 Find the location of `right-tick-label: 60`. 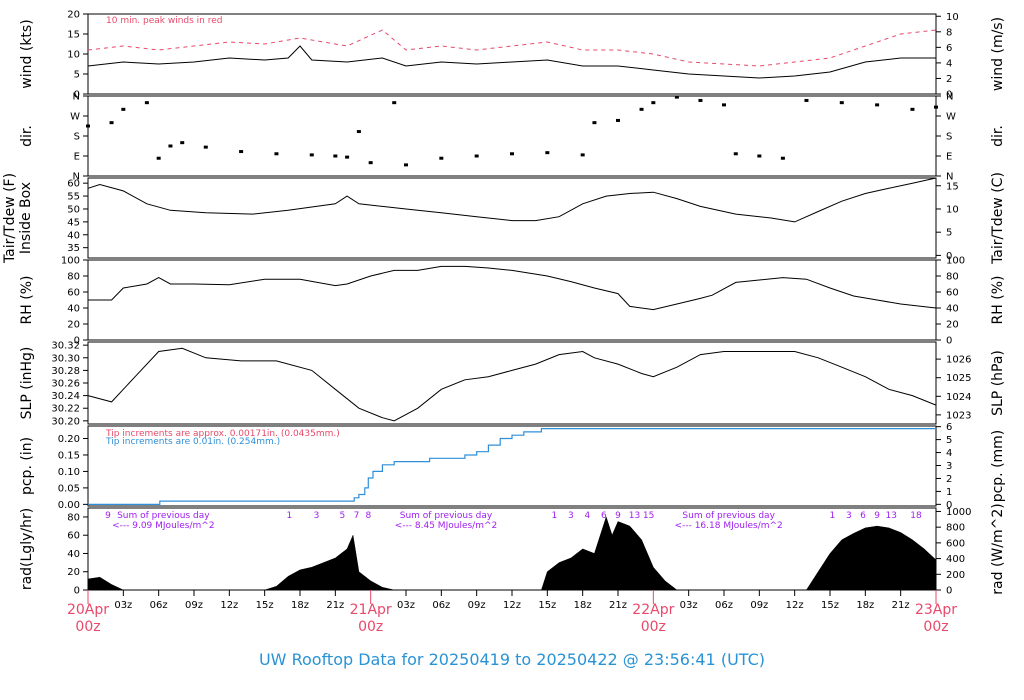

right-tick-label: 60 is located at coordinates (952, 293).